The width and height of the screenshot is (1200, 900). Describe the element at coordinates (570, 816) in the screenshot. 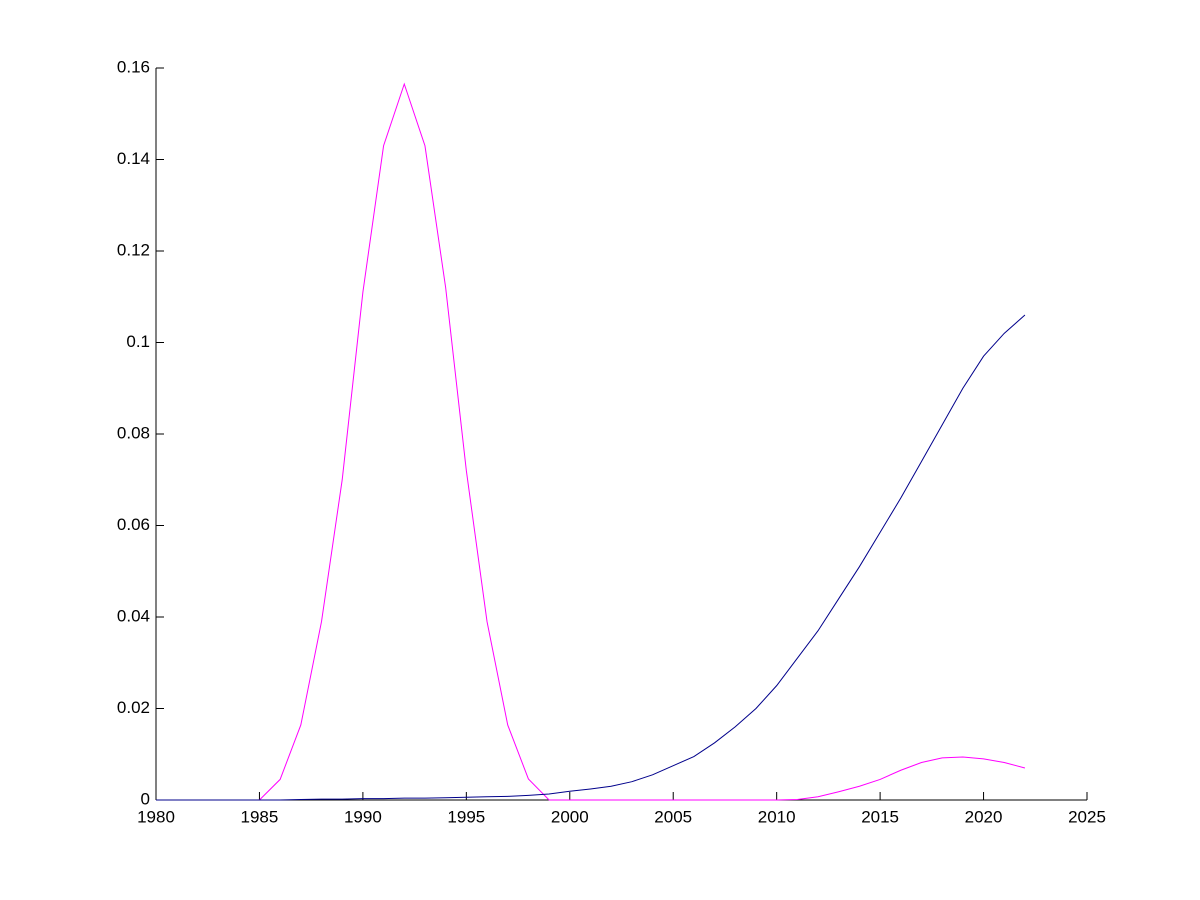

I see `x-tick-label: 2000` at that location.